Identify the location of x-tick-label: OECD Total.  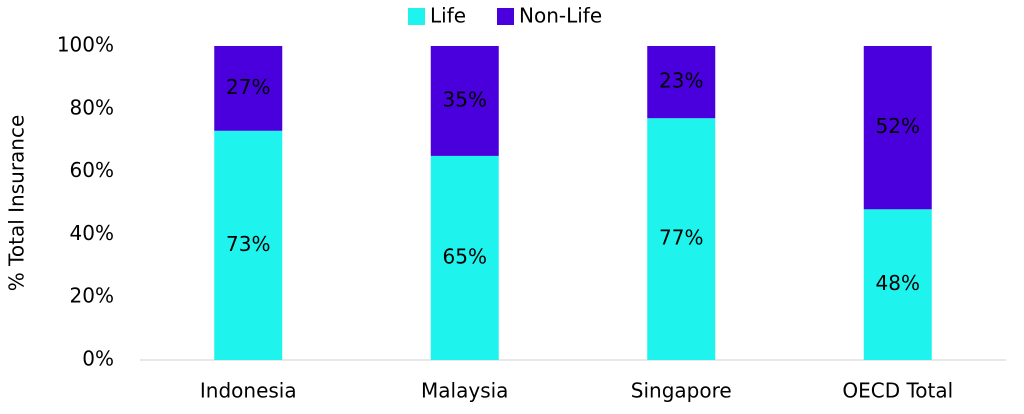
(897, 391).